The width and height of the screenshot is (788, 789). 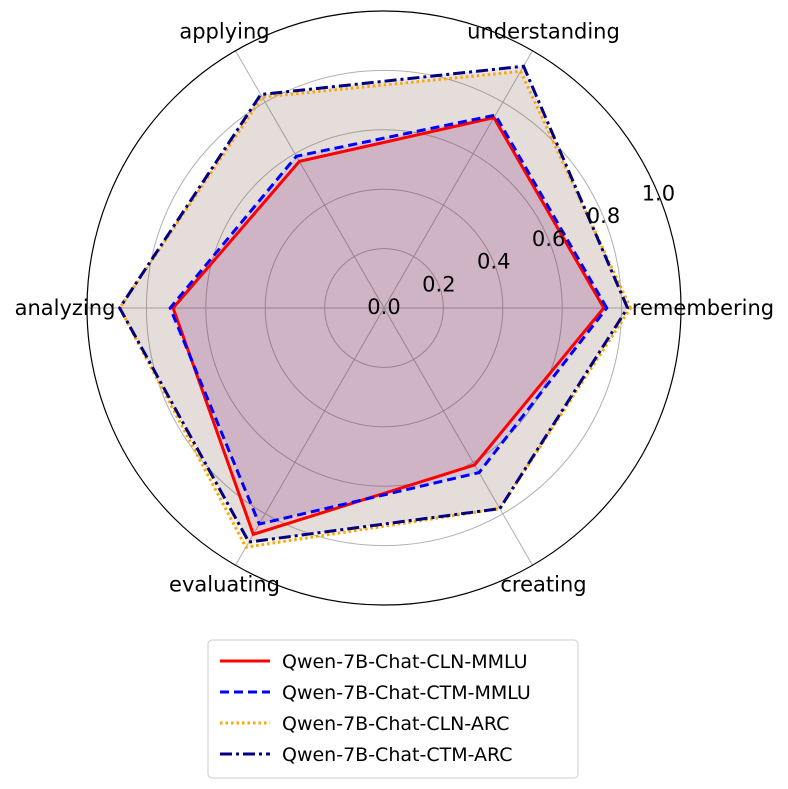 I want to click on legend-frame, so click(x=393, y=709).